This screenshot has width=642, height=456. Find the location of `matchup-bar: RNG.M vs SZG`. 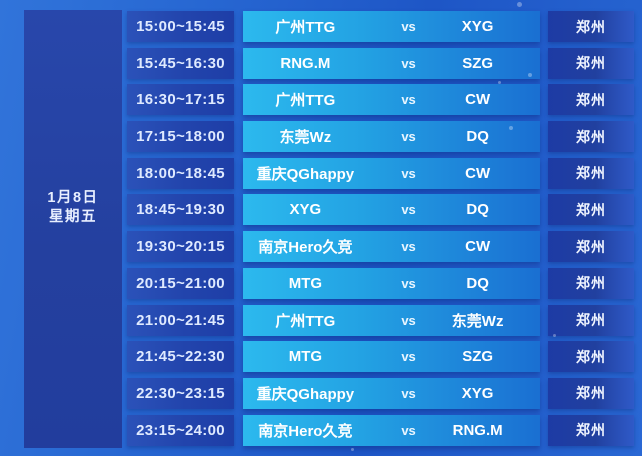

matchup-bar: RNG.M vs SZG is located at coordinates (391, 63).